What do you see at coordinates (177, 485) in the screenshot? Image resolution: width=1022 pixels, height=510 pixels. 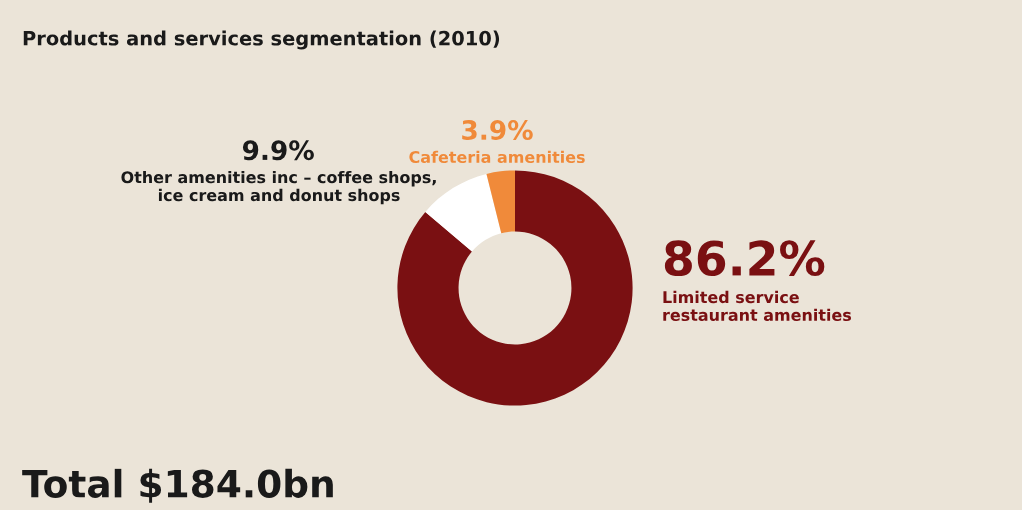 I see `text: Total $184.0bn` at bounding box center [177, 485].